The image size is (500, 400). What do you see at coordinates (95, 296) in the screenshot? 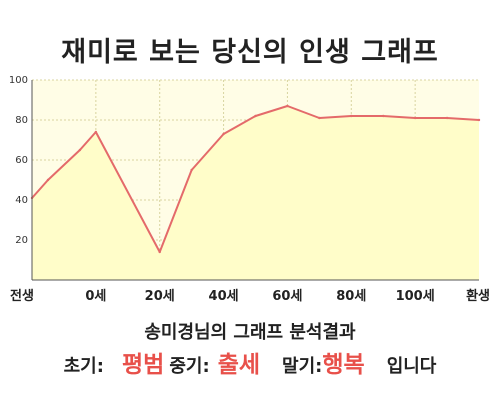
I see `x-tick-label: 0세` at bounding box center [95, 296].